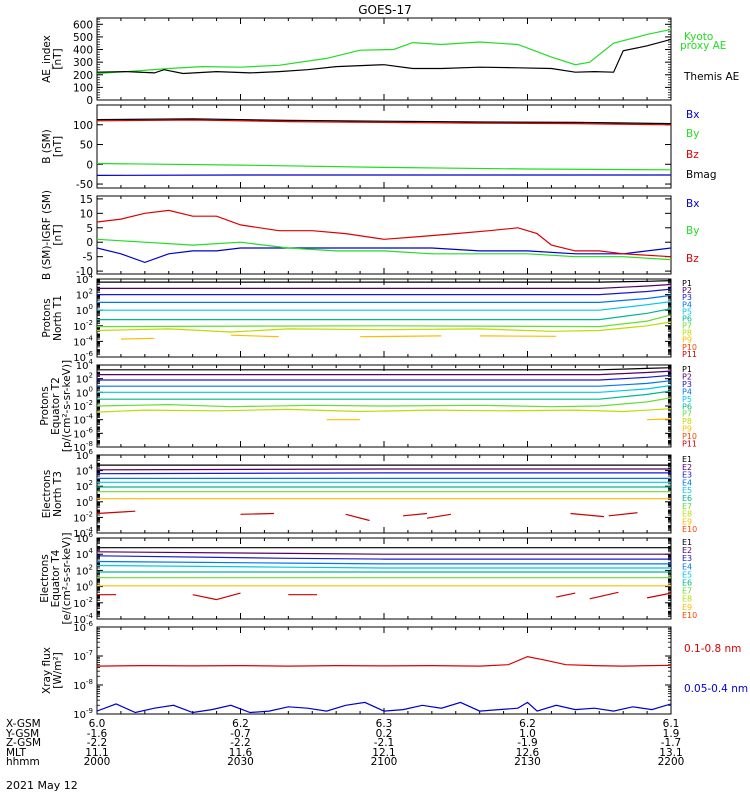 The height and width of the screenshot is (804, 750). Describe the element at coordinates (689, 615) in the screenshot. I see `legend-label-e10: E10` at that location.